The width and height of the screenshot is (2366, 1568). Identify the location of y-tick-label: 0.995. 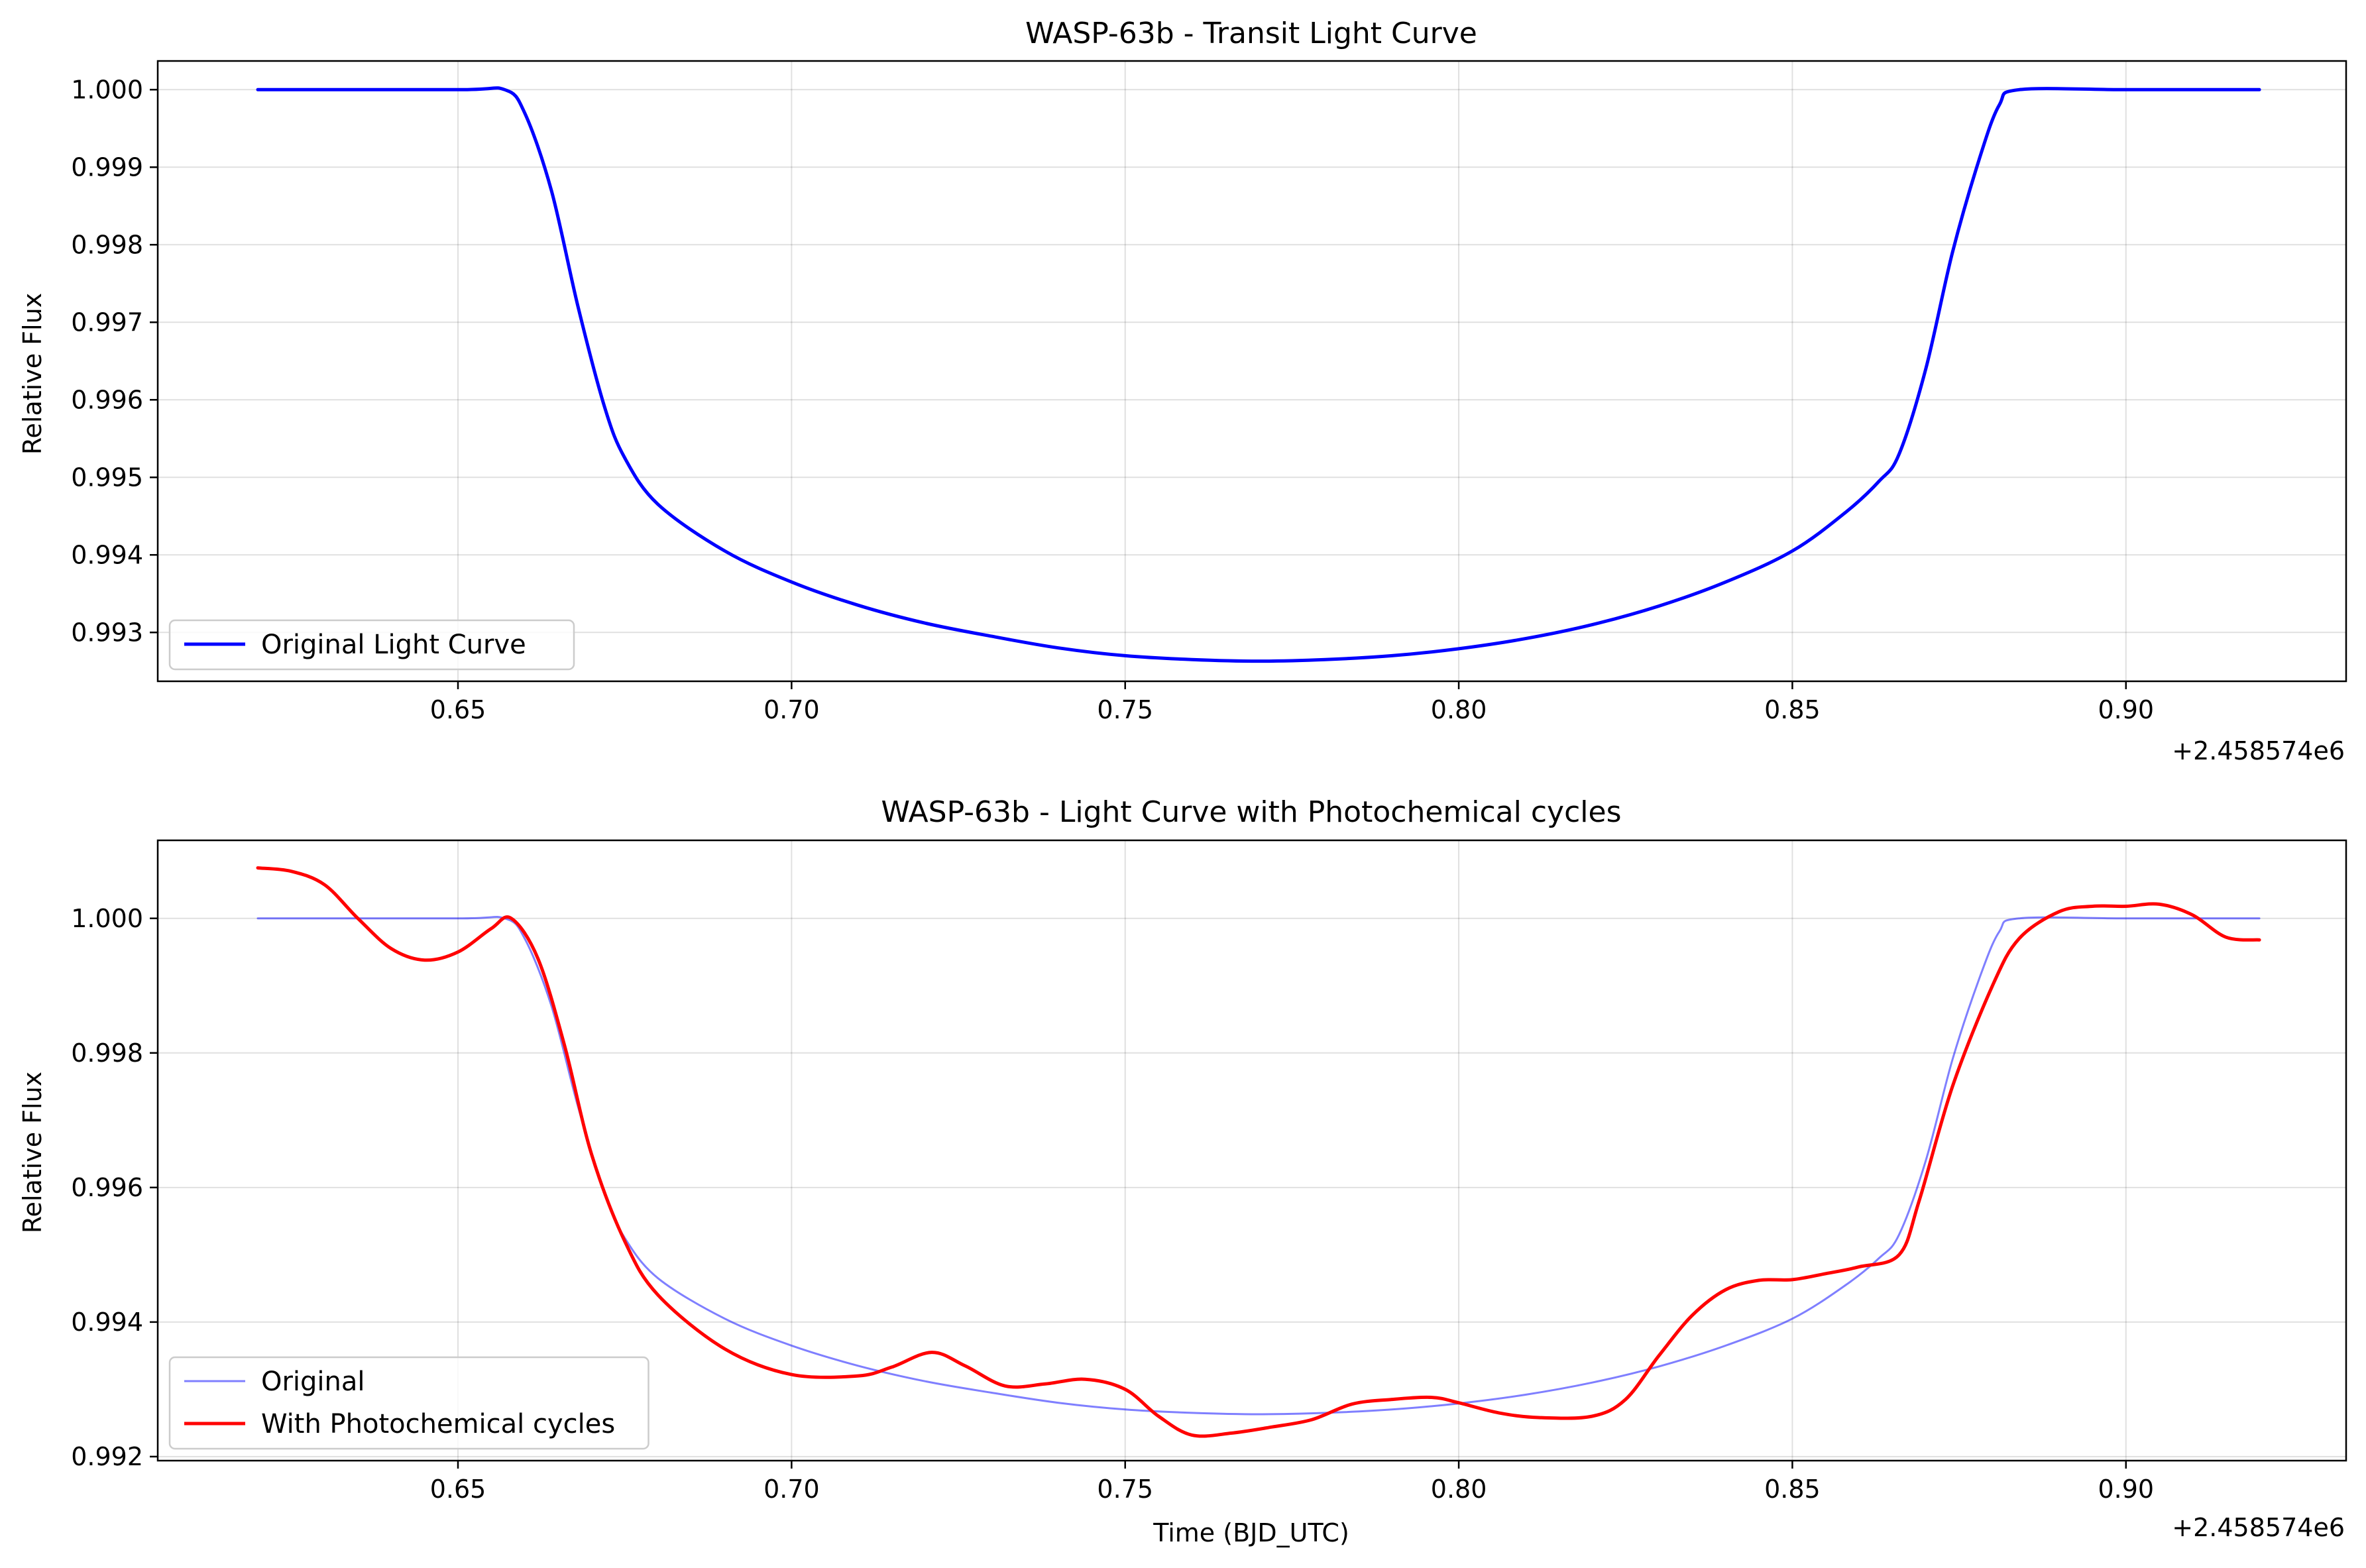
(107, 478).